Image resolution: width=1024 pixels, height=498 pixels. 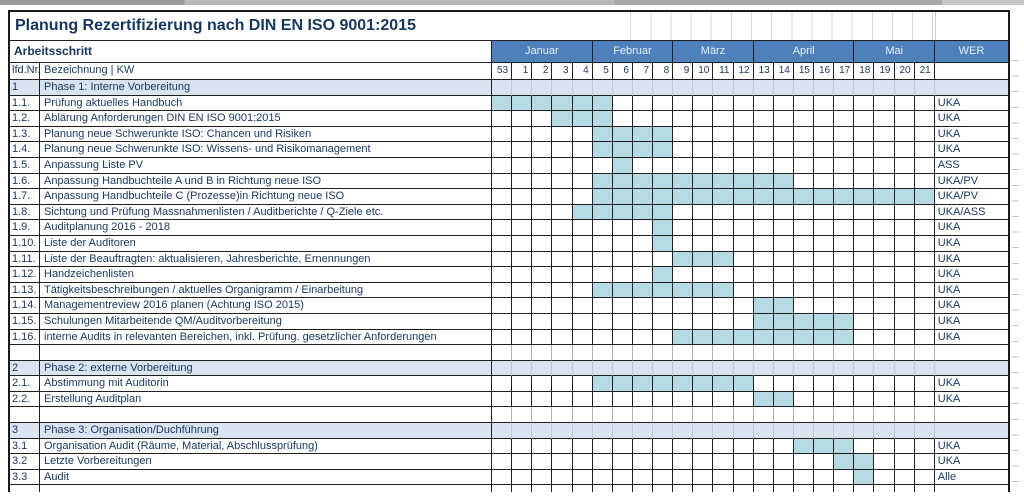 I want to click on kw-header-cell: 12, so click(x=743, y=71).